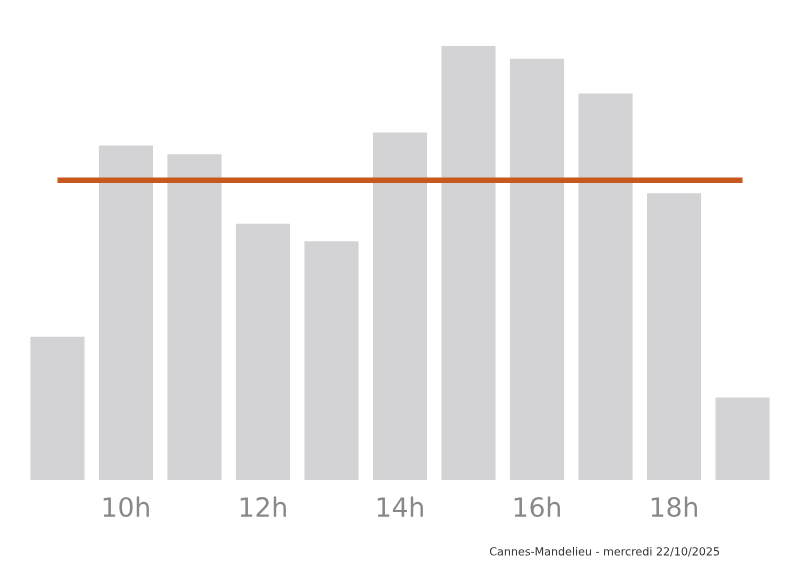 This screenshot has height=572, width=800. Describe the element at coordinates (537, 506) in the screenshot. I see `x-tick-label: 16h` at that location.